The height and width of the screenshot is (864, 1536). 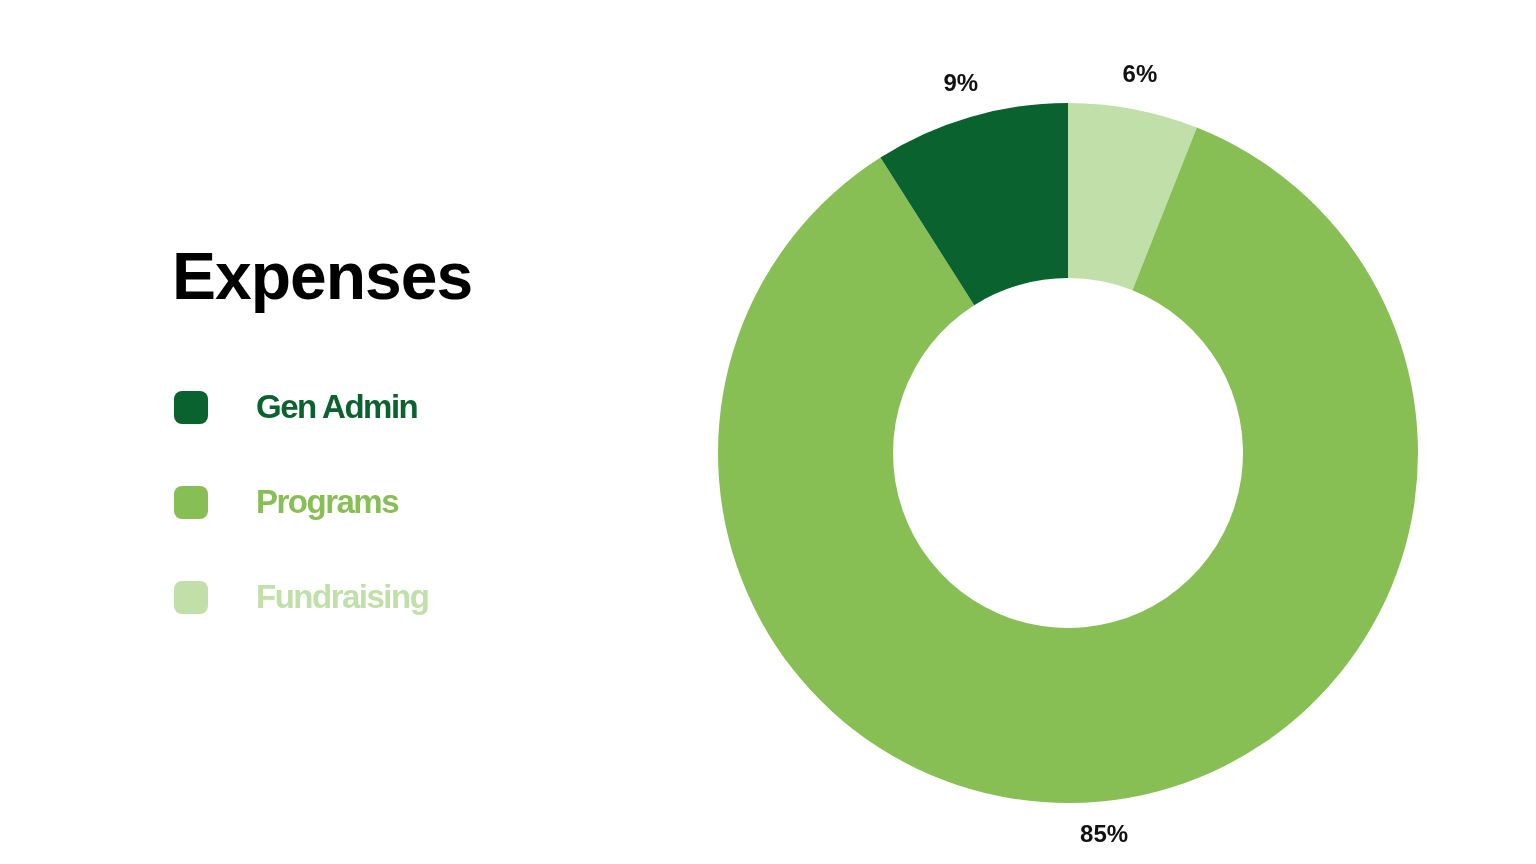 What do you see at coordinates (1104, 833) in the screenshot?
I see `data-label: 85%` at bounding box center [1104, 833].